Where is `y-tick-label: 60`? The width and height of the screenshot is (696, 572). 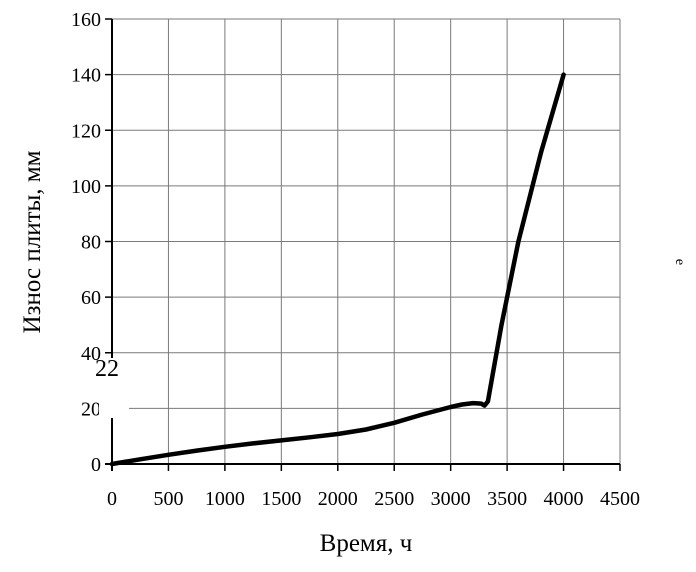
y-tick-label: 60 is located at coordinates (91, 298).